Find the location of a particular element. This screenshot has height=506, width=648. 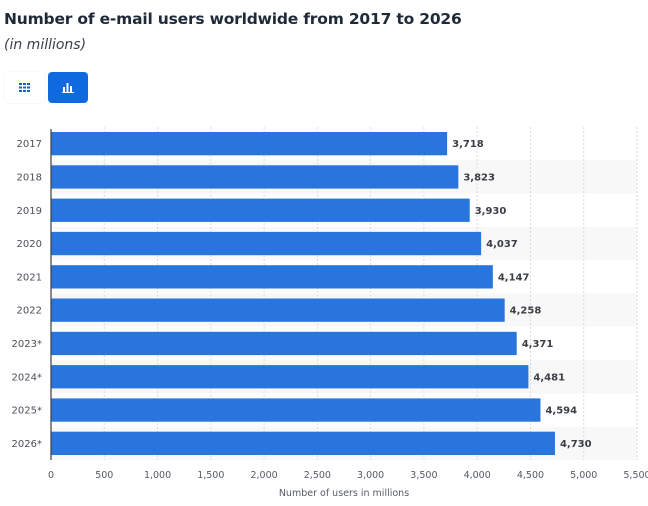

x-tick-label: 3,500 is located at coordinates (423, 475).